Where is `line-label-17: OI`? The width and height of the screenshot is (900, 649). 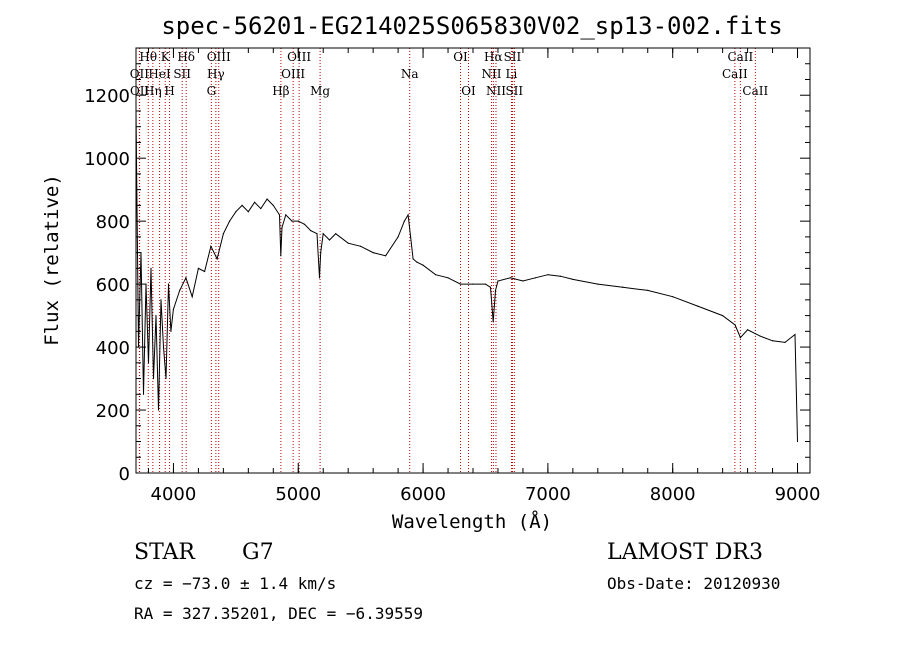 line-label-17: OI is located at coordinates (460, 57).